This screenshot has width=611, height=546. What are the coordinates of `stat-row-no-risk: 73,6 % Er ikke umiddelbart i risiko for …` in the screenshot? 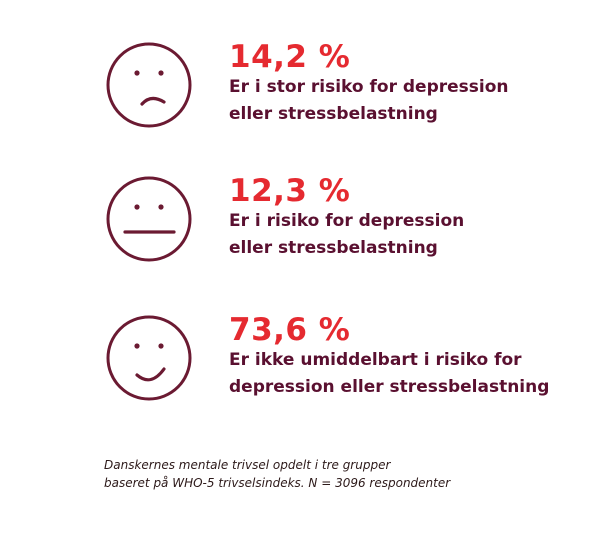 It's located at (344, 363).